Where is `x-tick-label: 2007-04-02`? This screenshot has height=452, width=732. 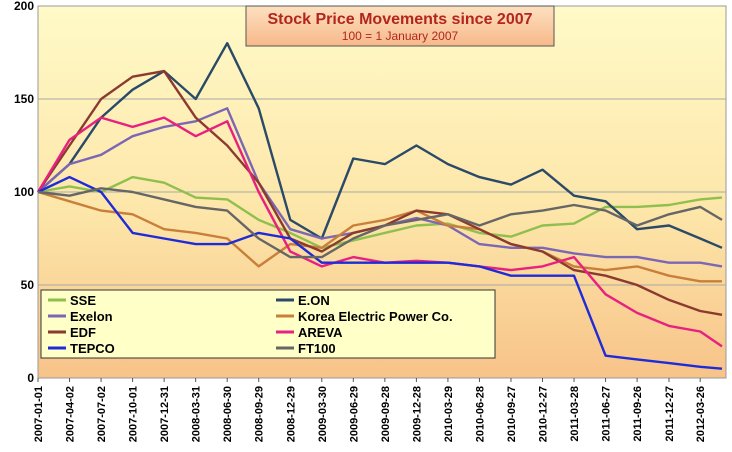
x-tick-label: 2007-04-02 is located at coordinates (71, 414).